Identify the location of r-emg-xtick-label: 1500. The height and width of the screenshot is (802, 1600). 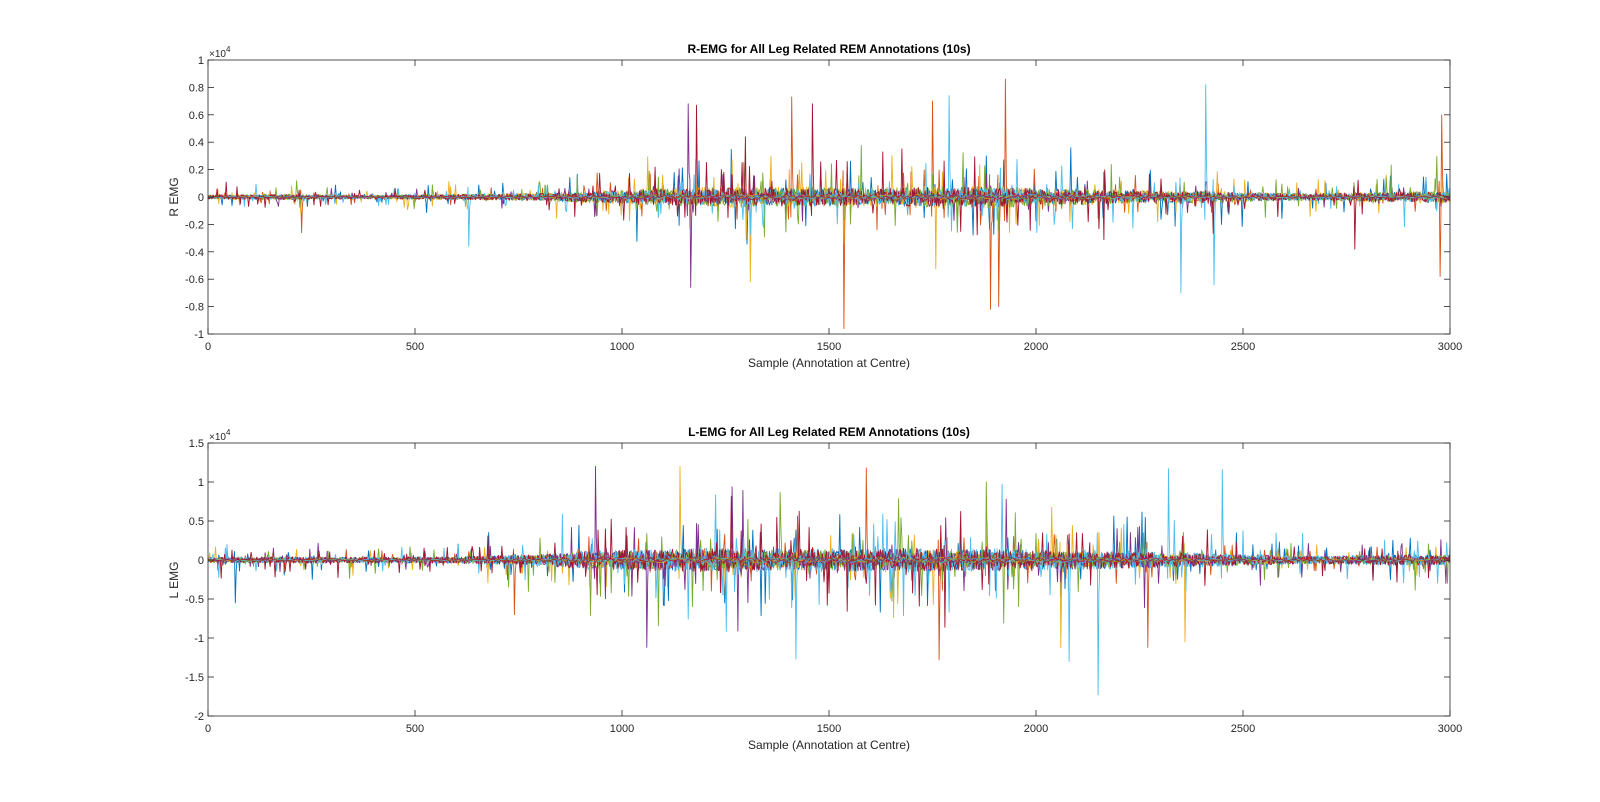
(829, 347).